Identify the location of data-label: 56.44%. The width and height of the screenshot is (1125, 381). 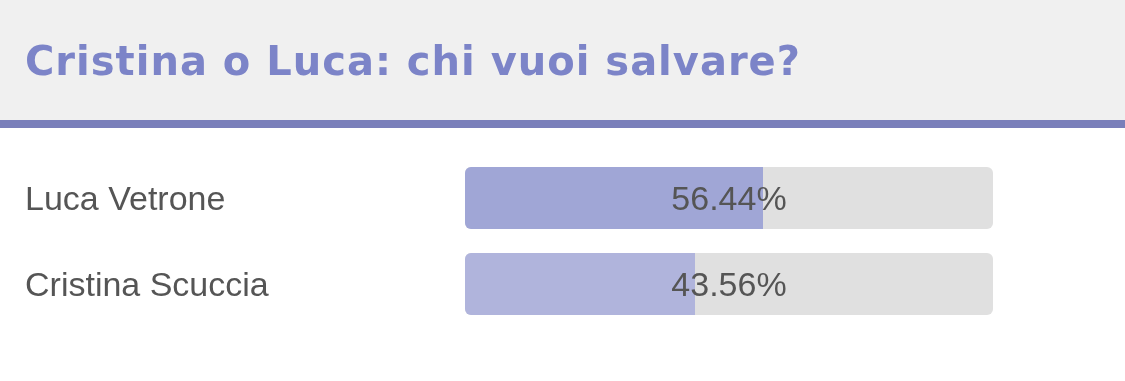
(729, 198).